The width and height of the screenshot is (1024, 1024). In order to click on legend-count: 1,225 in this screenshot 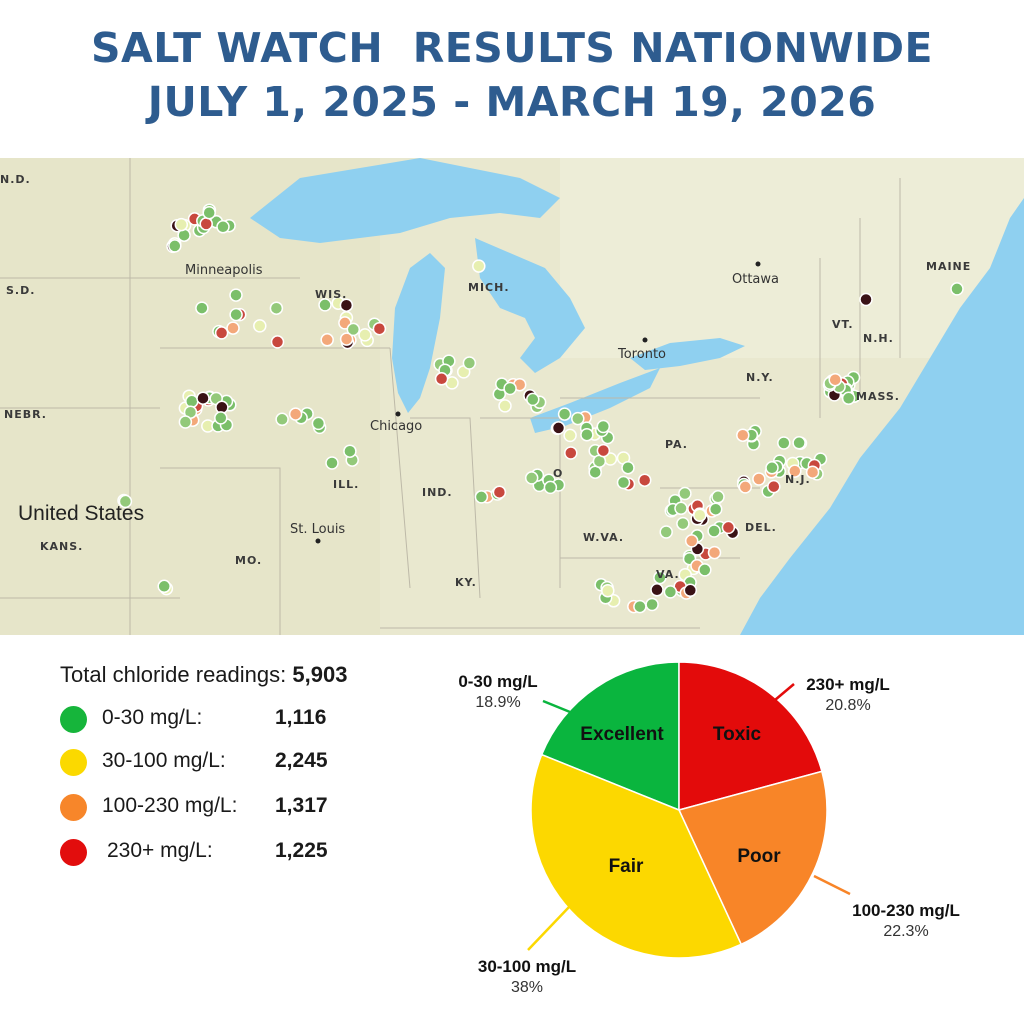, I will do `click(301, 850)`.